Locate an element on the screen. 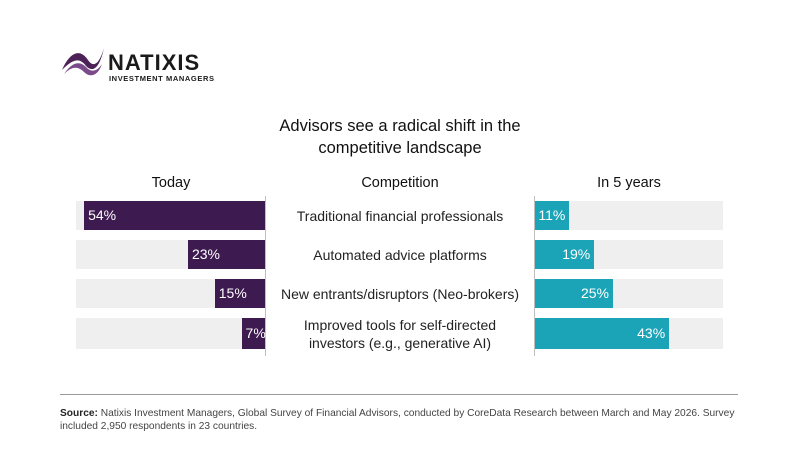 The image size is (800, 458). chart-title-line-2: competitive landscape is located at coordinates (400, 148).